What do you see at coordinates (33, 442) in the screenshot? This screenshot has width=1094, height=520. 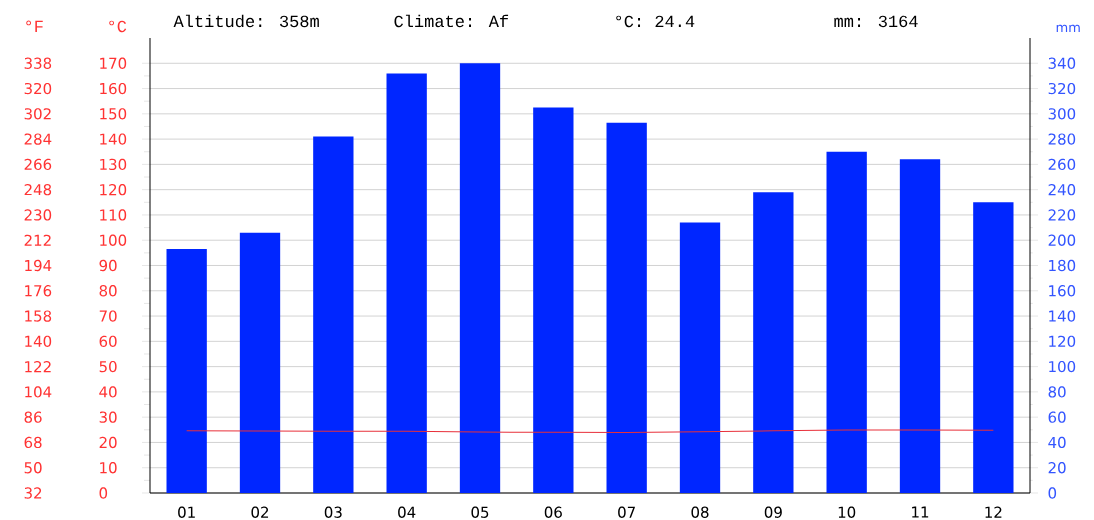 I see `y3-tick-label: 68` at bounding box center [33, 442].